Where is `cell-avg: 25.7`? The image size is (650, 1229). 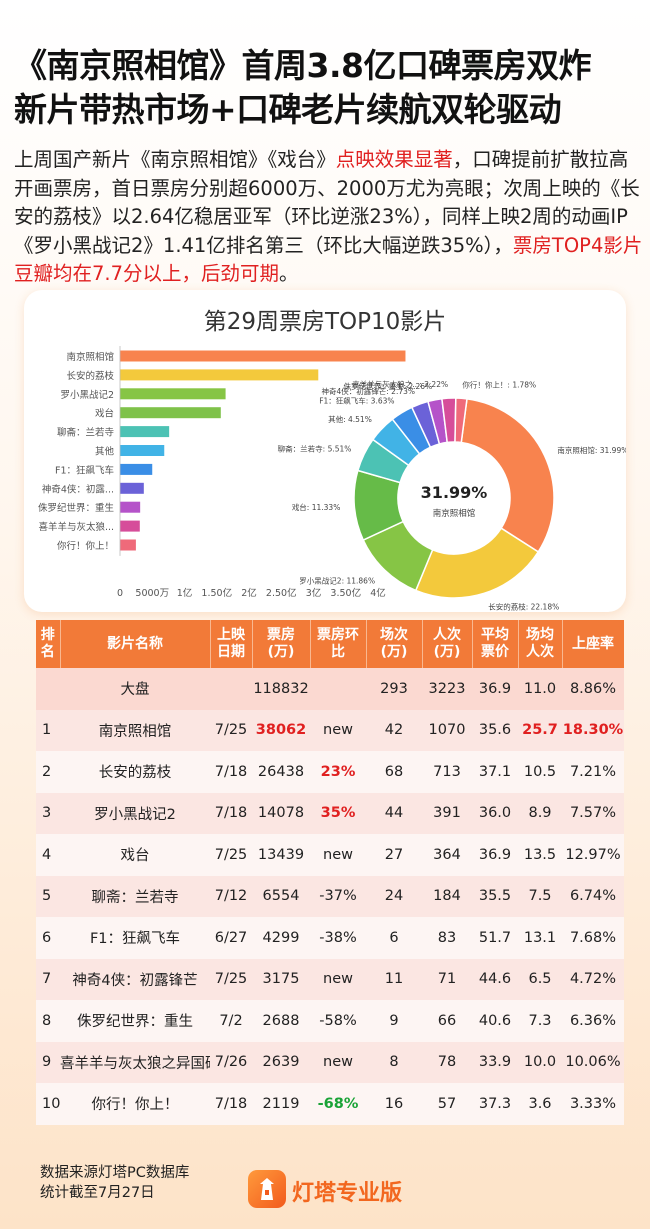
cell-avg: 25.7 is located at coordinates (540, 730).